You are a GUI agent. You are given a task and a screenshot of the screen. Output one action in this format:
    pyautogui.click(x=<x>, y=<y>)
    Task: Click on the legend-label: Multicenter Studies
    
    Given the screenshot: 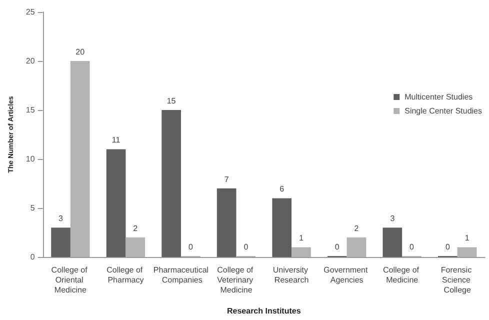 What is the action you would take?
    pyautogui.click(x=438, y=97)
    